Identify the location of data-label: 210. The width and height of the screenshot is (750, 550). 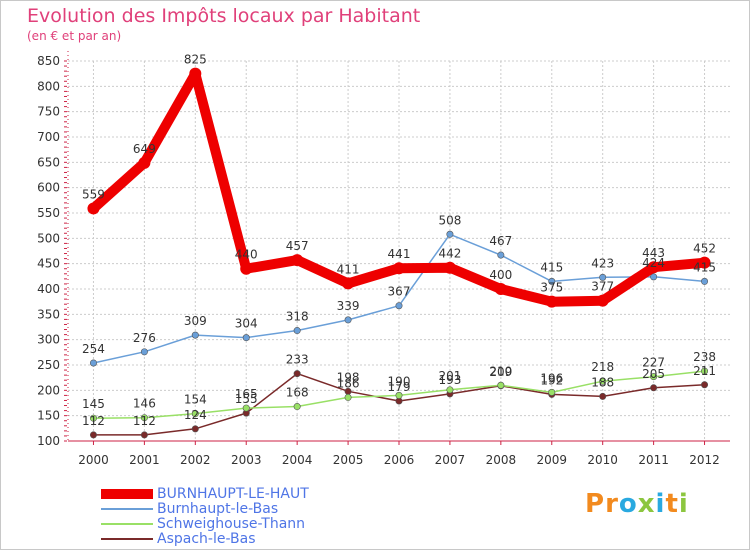
(500, 371).